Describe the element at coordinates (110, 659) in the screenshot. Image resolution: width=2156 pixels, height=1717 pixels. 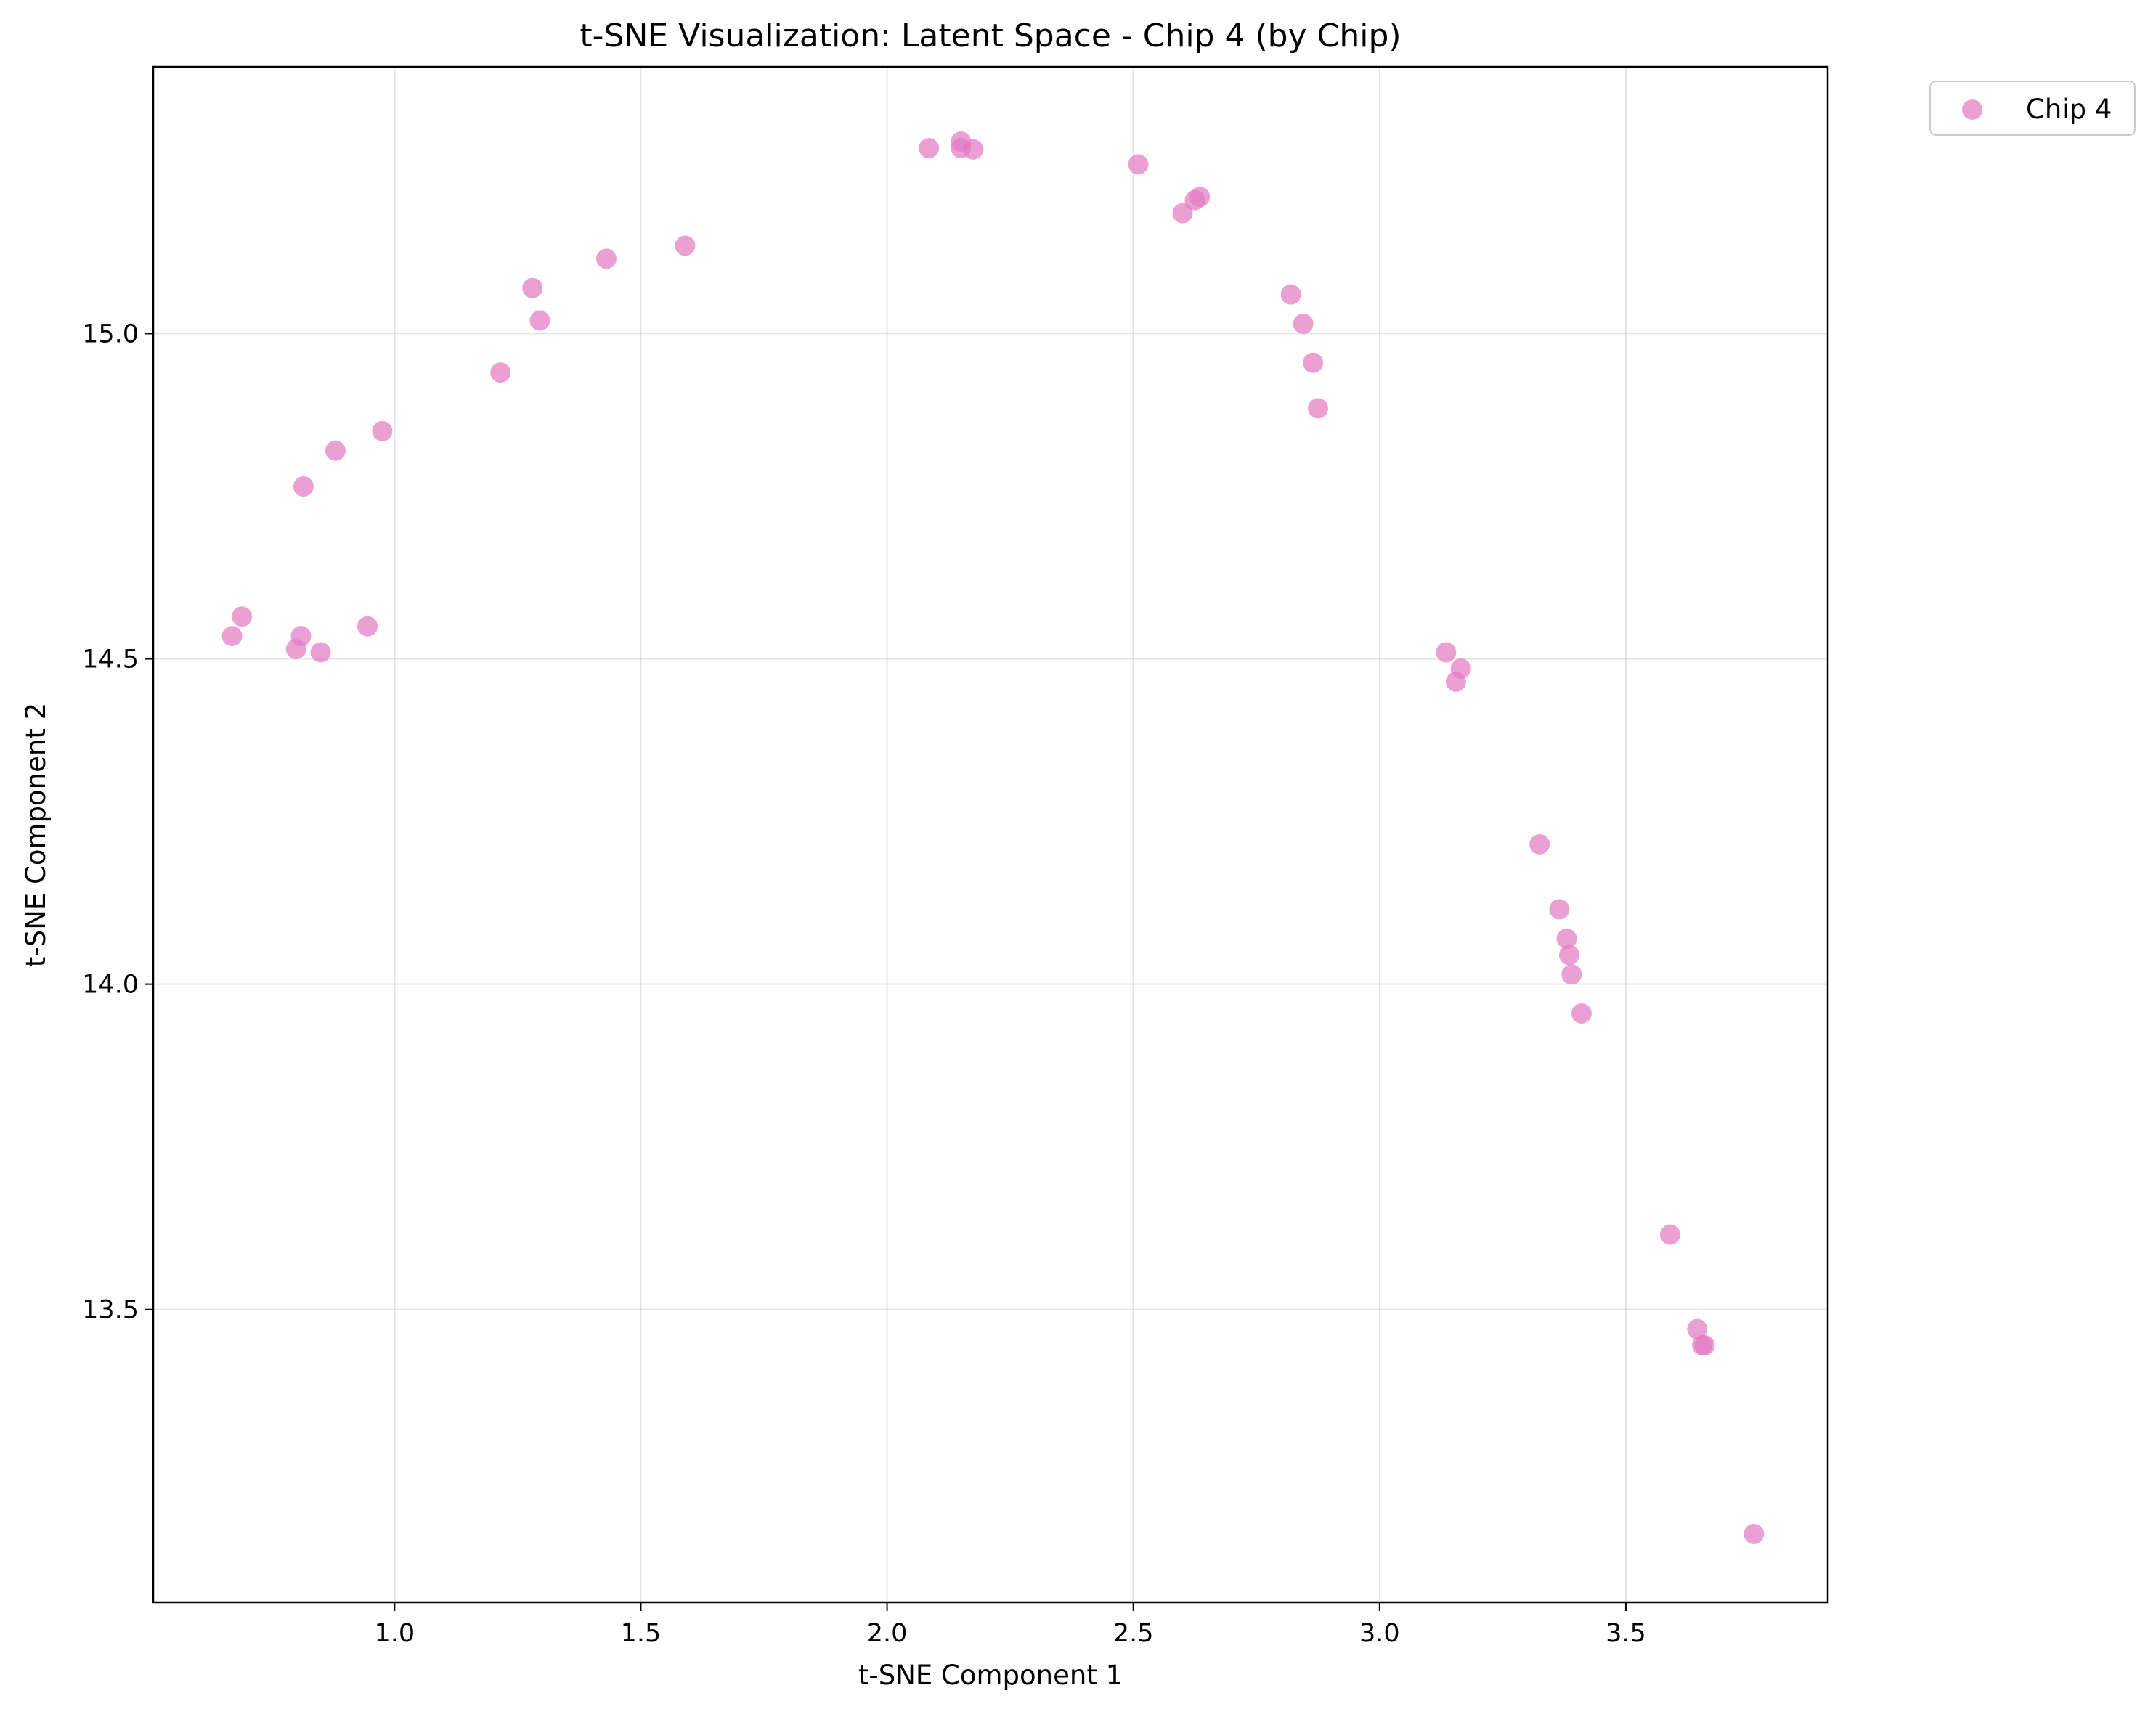
I see `y-tick-label: 14.5` at that location.